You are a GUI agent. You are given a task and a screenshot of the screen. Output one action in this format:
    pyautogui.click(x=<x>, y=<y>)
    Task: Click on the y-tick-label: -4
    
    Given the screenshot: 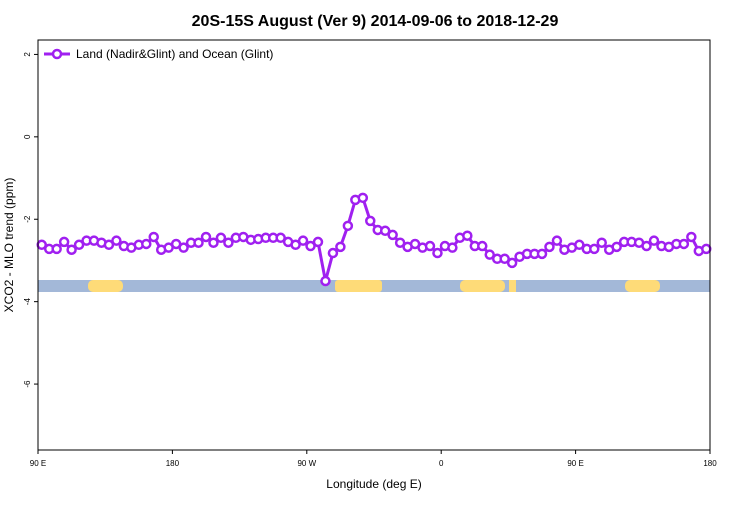 What is the action you would take?
    pyautogui.click(x=27, y=302)
    